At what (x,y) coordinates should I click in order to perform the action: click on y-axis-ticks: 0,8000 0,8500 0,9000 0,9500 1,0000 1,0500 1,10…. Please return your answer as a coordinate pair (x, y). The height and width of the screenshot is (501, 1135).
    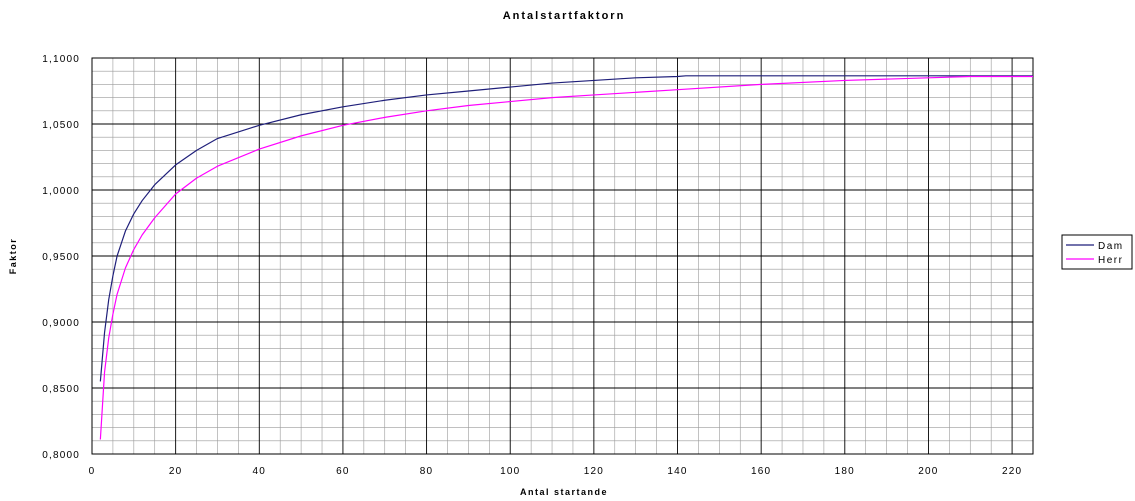
    Looking at the image, I should click on (61, 257).